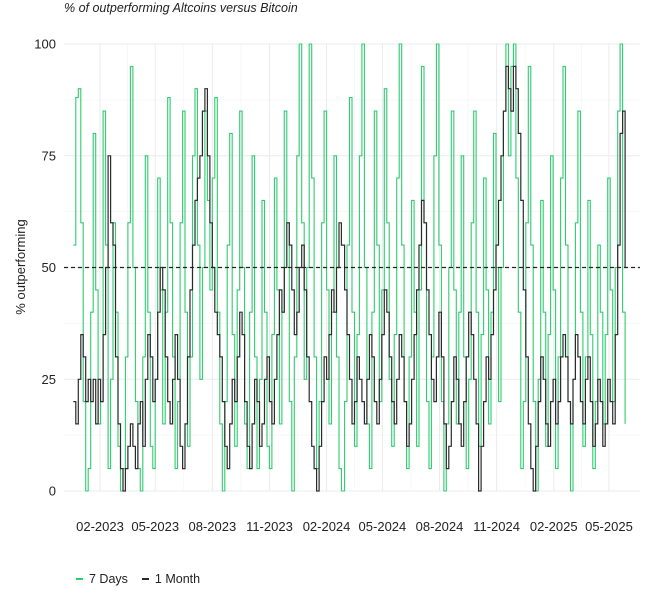 Image resolution: width=661 pixels, height=597 pixels. I want to click on x-tick-label: 02-2025, so click(554, 526).